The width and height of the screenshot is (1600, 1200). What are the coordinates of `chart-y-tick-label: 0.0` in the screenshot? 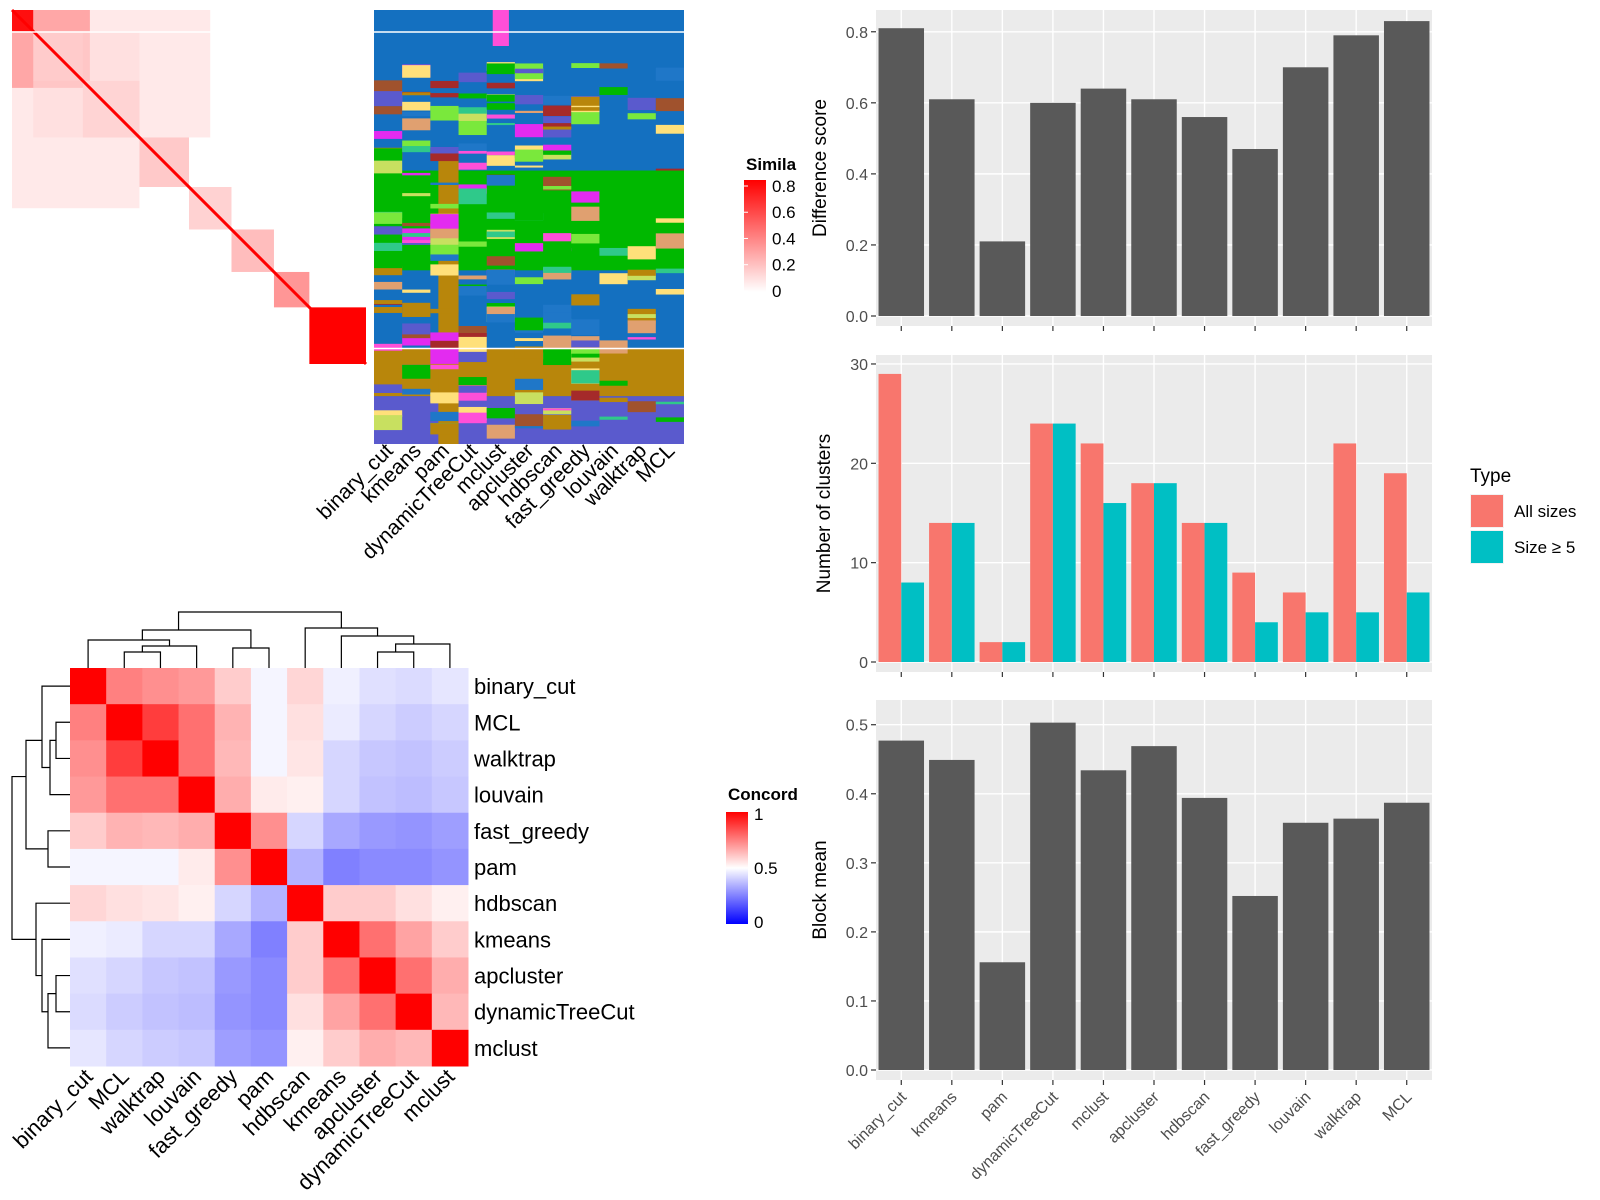 It's located at (857, 317).